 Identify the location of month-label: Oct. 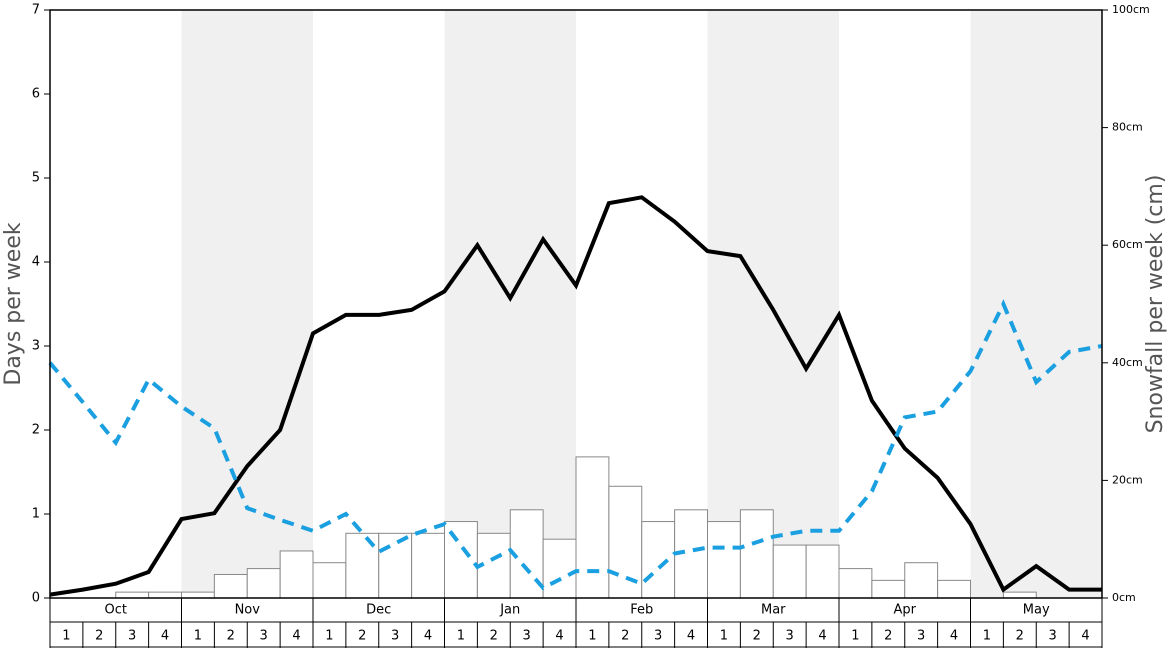
(116, 610).